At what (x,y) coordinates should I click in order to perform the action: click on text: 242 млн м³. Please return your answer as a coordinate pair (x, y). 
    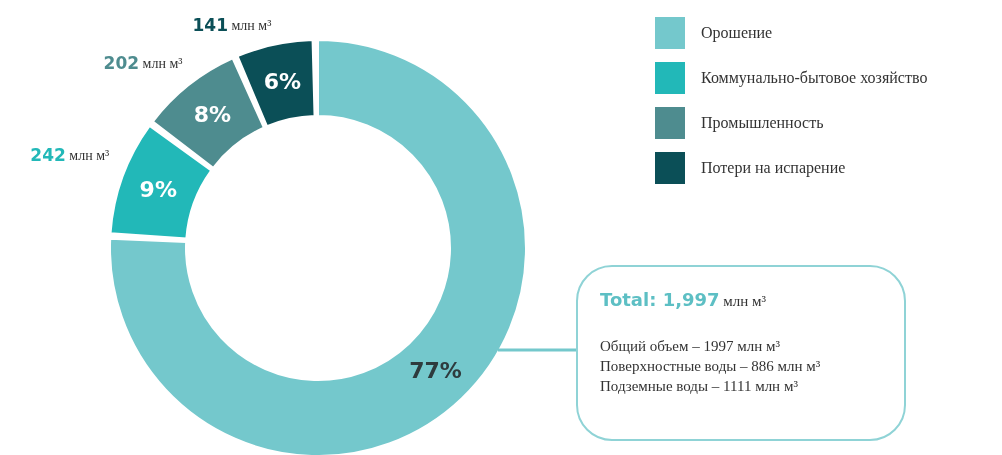
    Looking at the image, I should click on (70, 154).